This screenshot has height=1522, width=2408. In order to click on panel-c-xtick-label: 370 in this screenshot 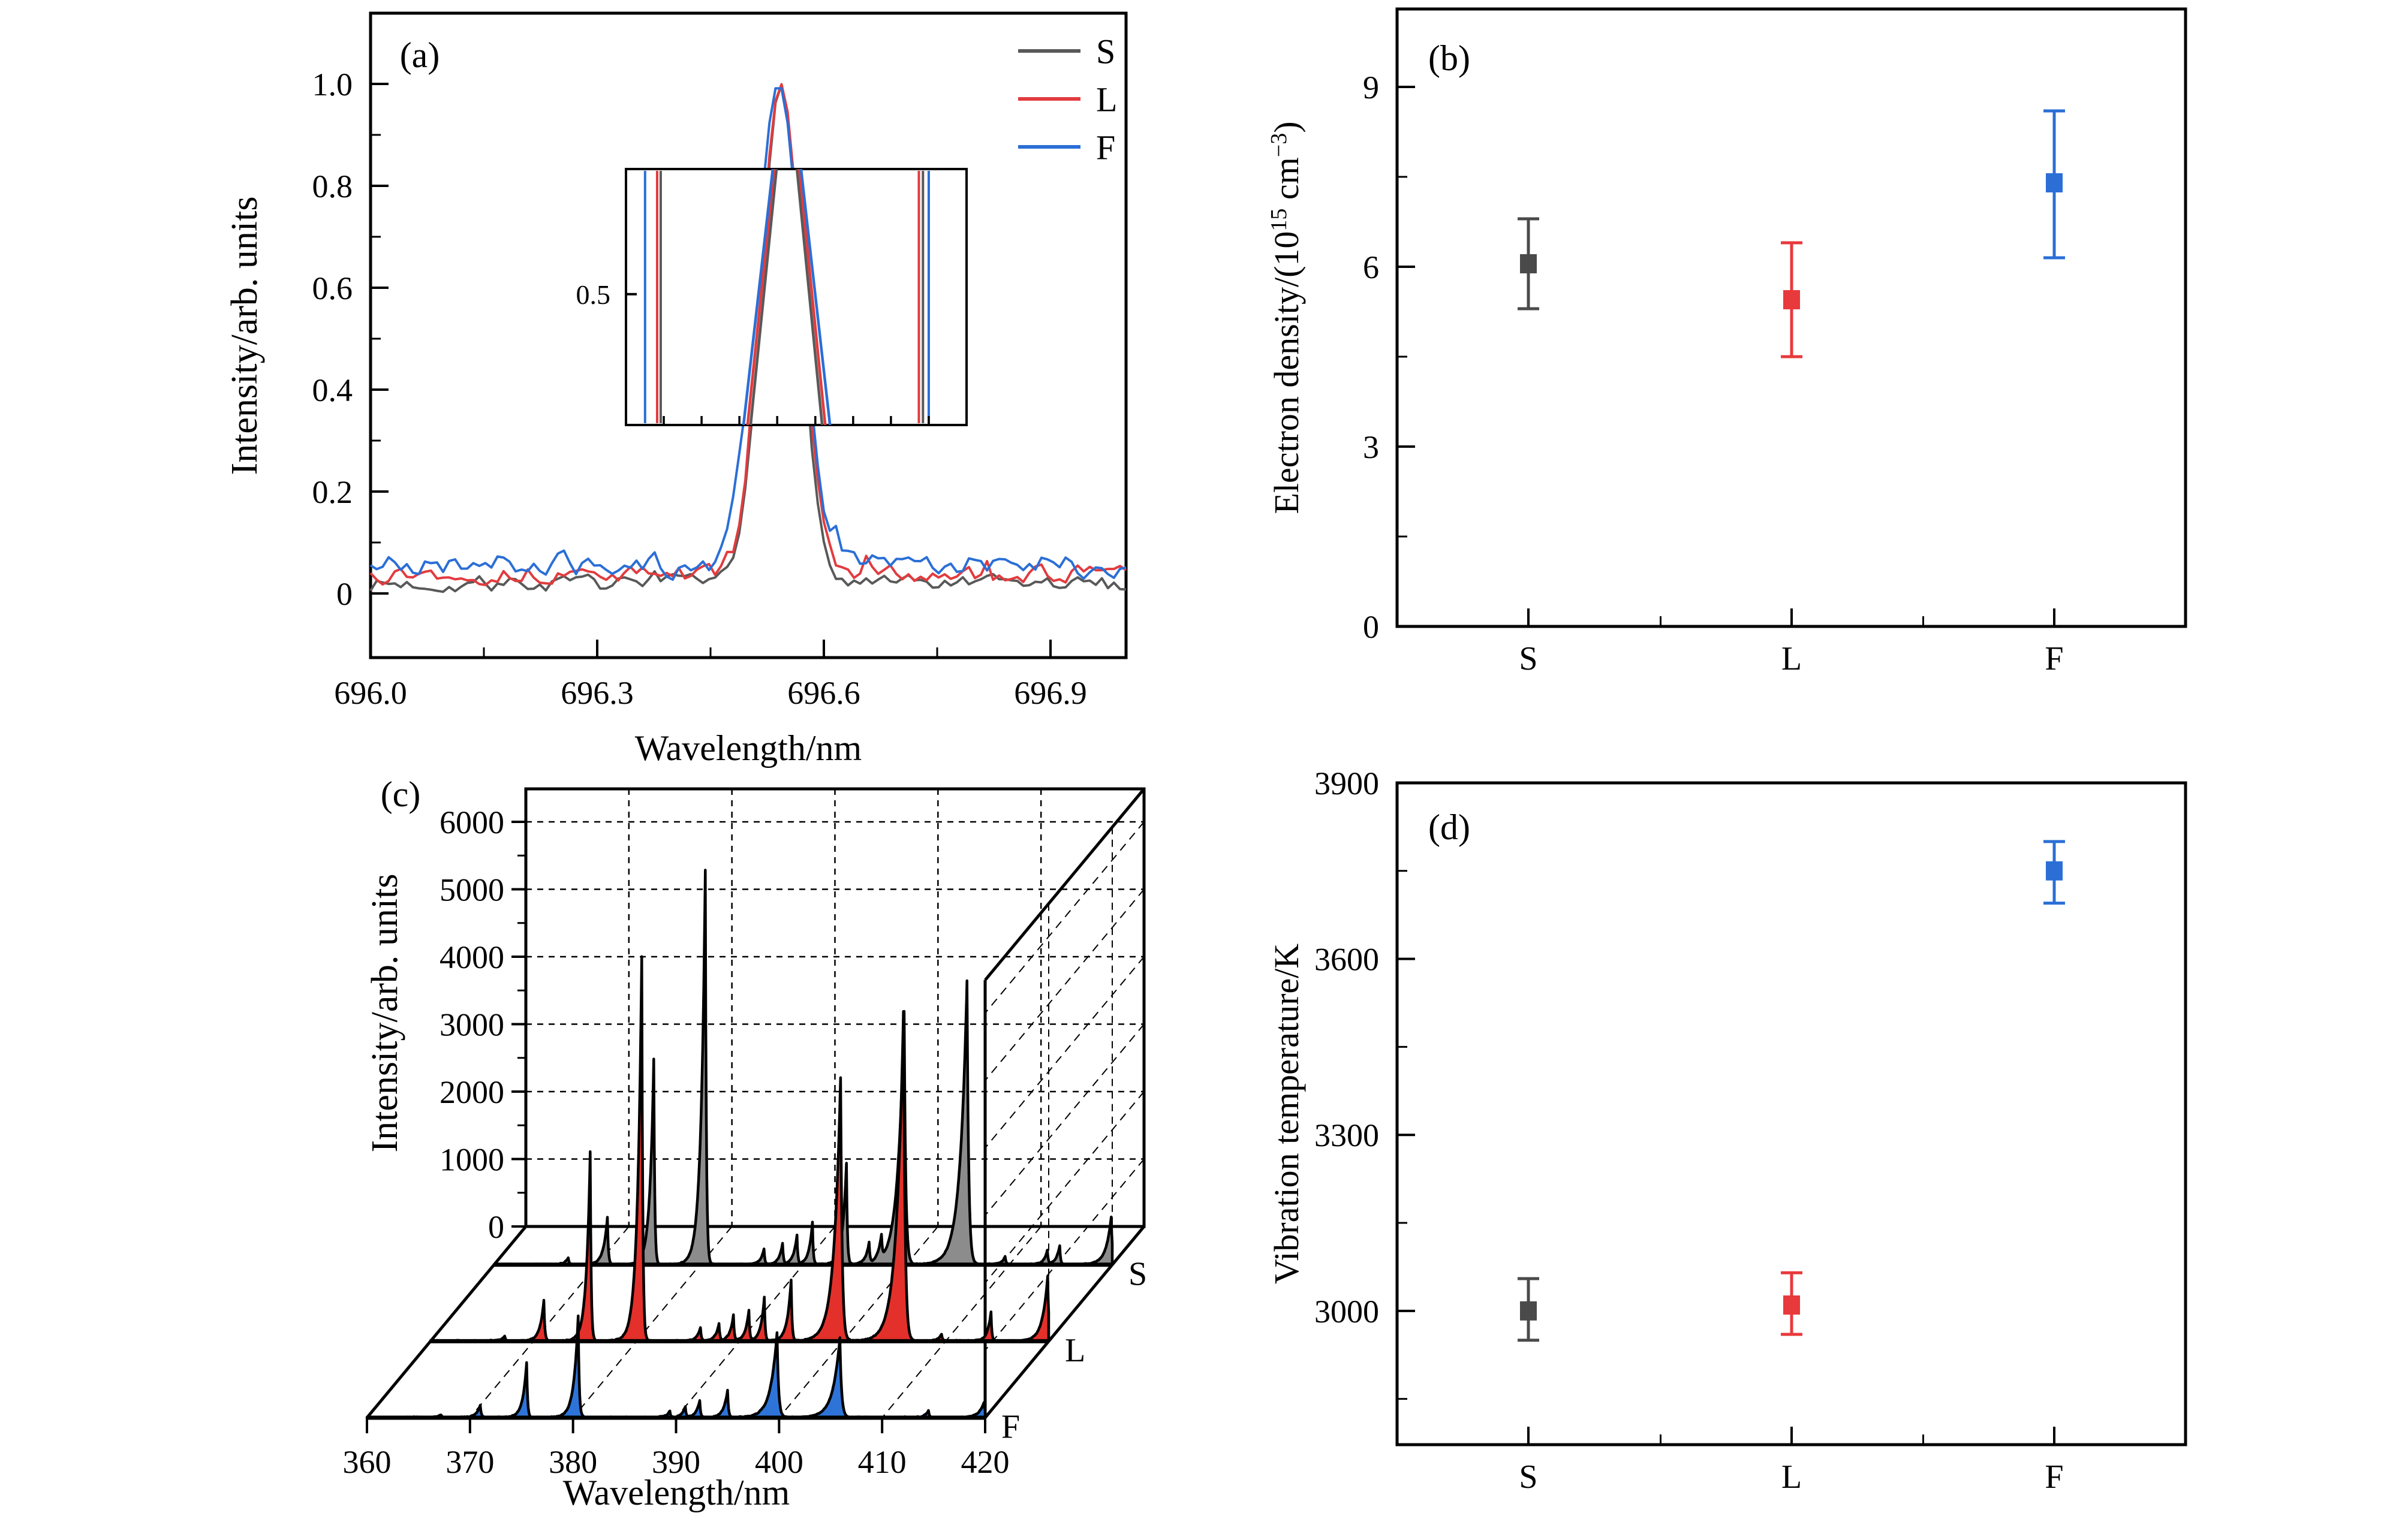, I will do `click(470, 1462)`.